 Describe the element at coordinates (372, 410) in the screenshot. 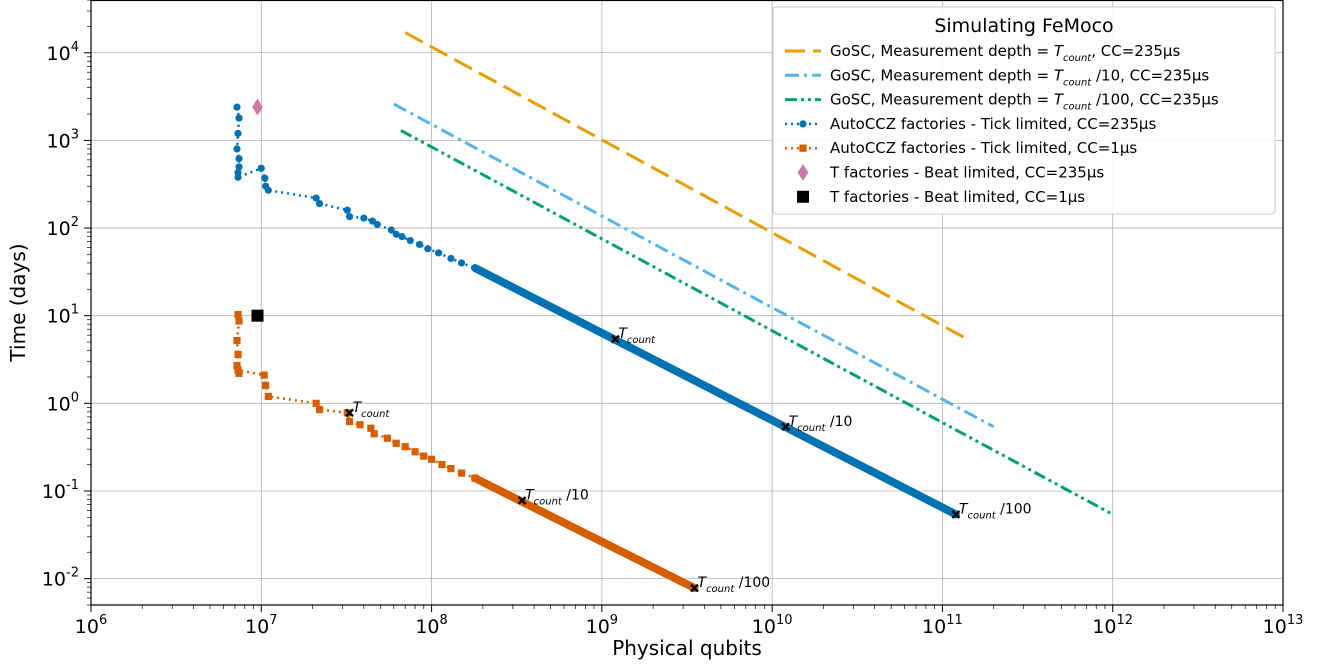

I see `annotation-label: Tcount` at that location.